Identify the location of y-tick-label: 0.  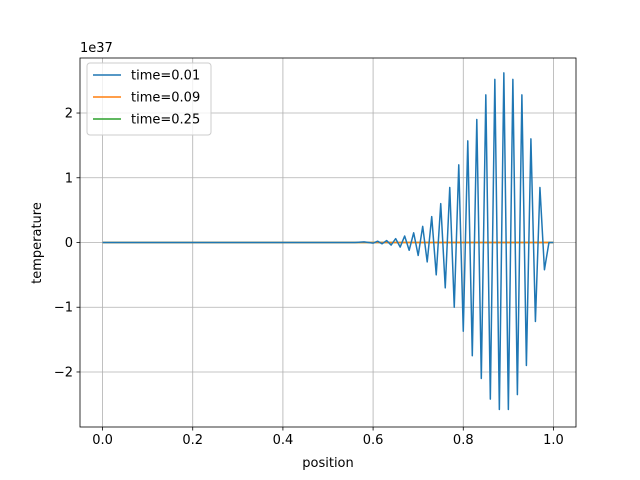
(69, 243).